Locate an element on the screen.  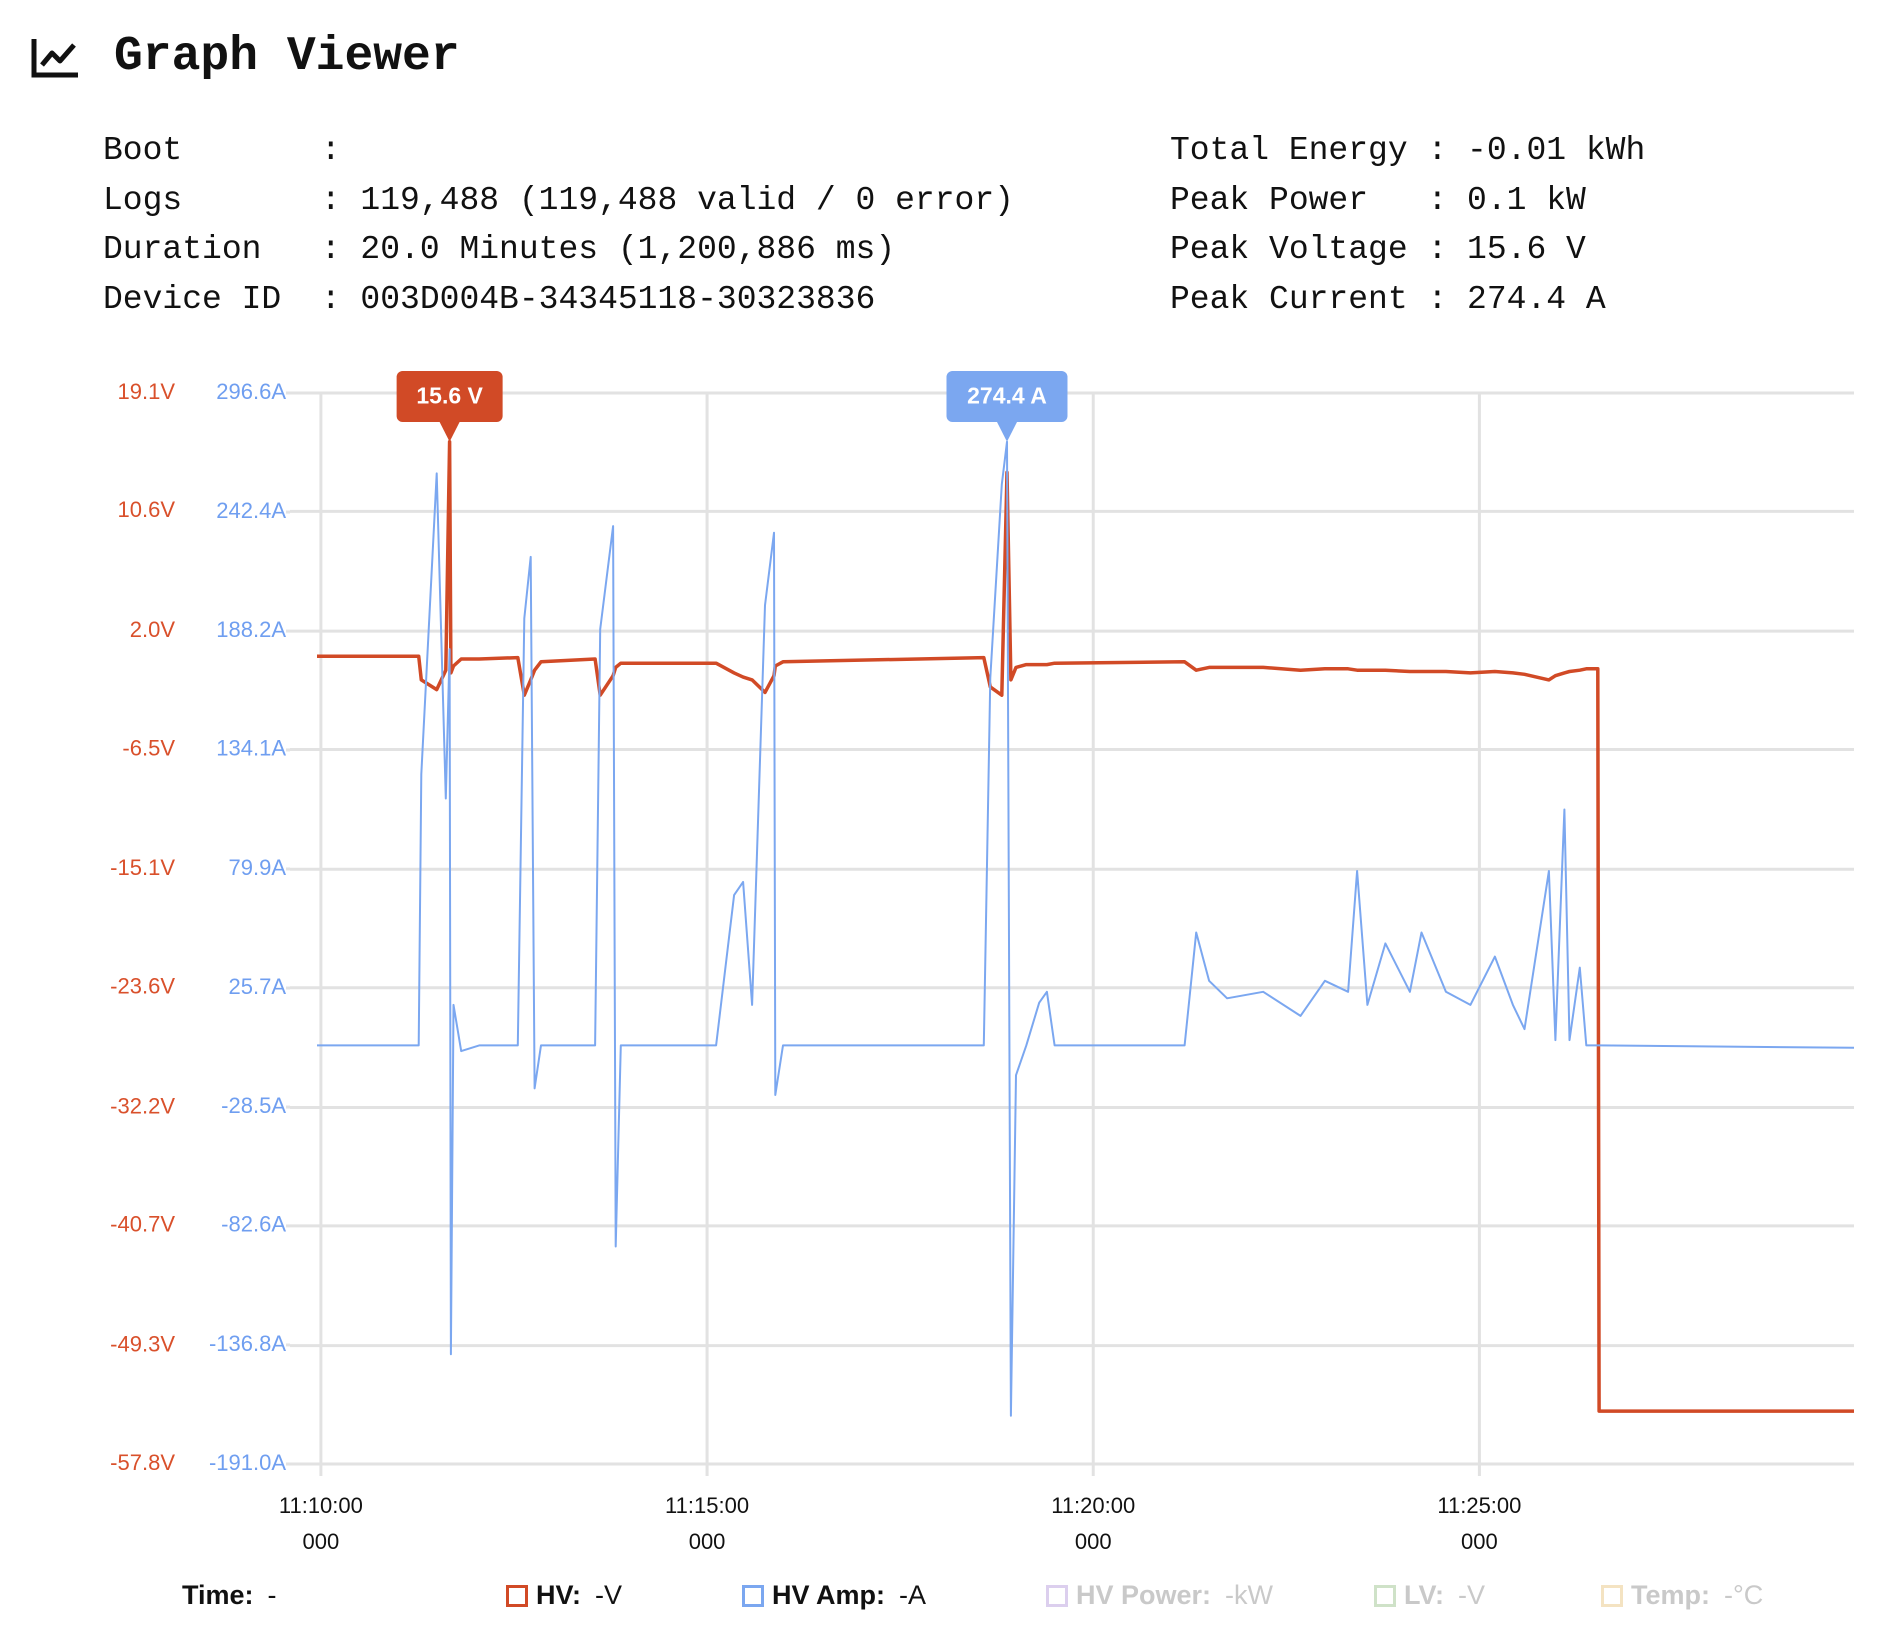
legend-item: HV Power: -kW is located at coordinates (1159, 1595).